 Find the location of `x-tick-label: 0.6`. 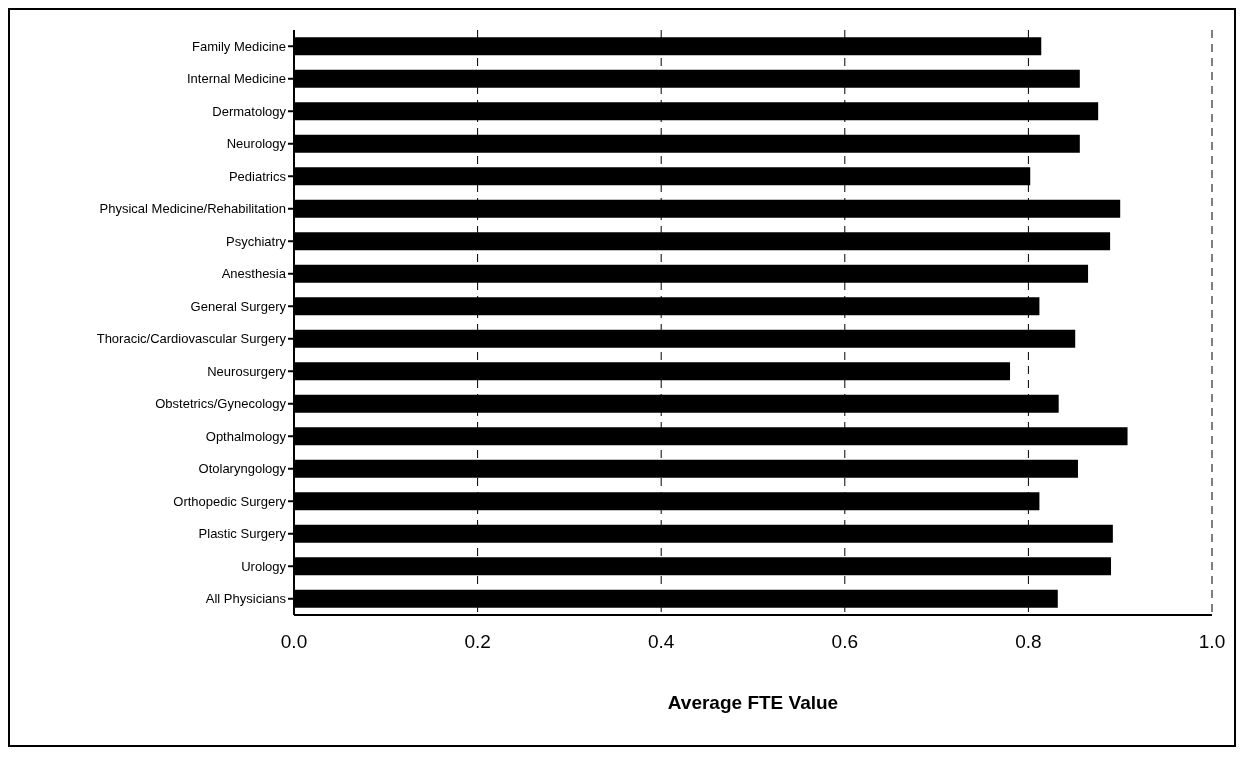

x-tick-label: 0.6 is located at coordinates (845, 642).